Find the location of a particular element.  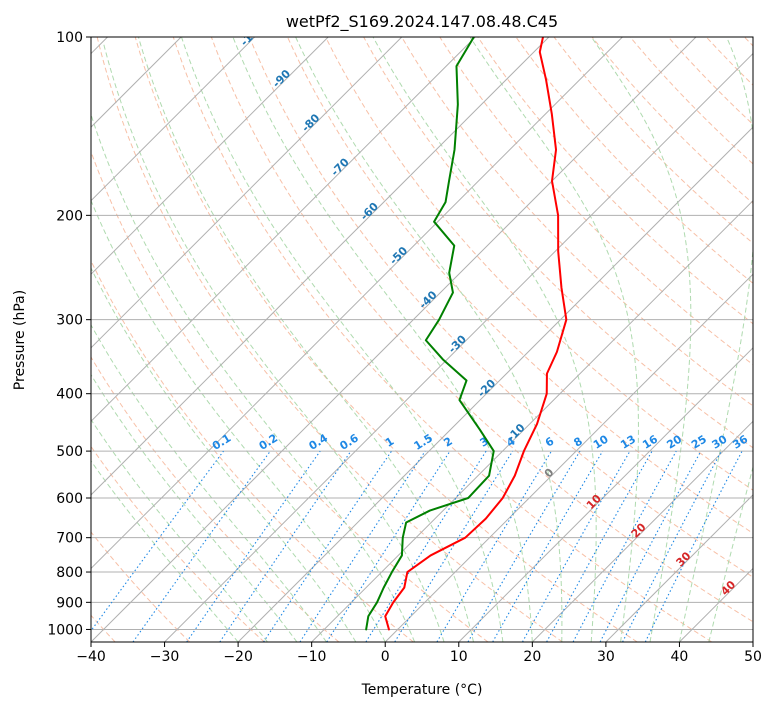

x-tick-label: 10 is located at coordinates (459, 657).